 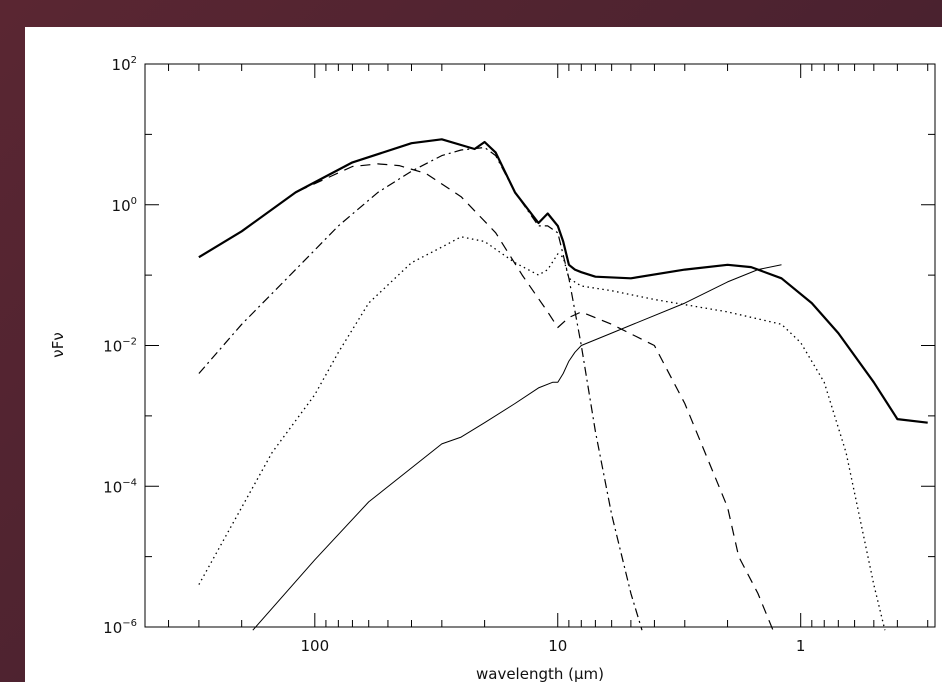 What do you see at coordinates (58, 344) in the screenshot?
I see `y-axis-label: νFν` at bounding box center [58, 344].